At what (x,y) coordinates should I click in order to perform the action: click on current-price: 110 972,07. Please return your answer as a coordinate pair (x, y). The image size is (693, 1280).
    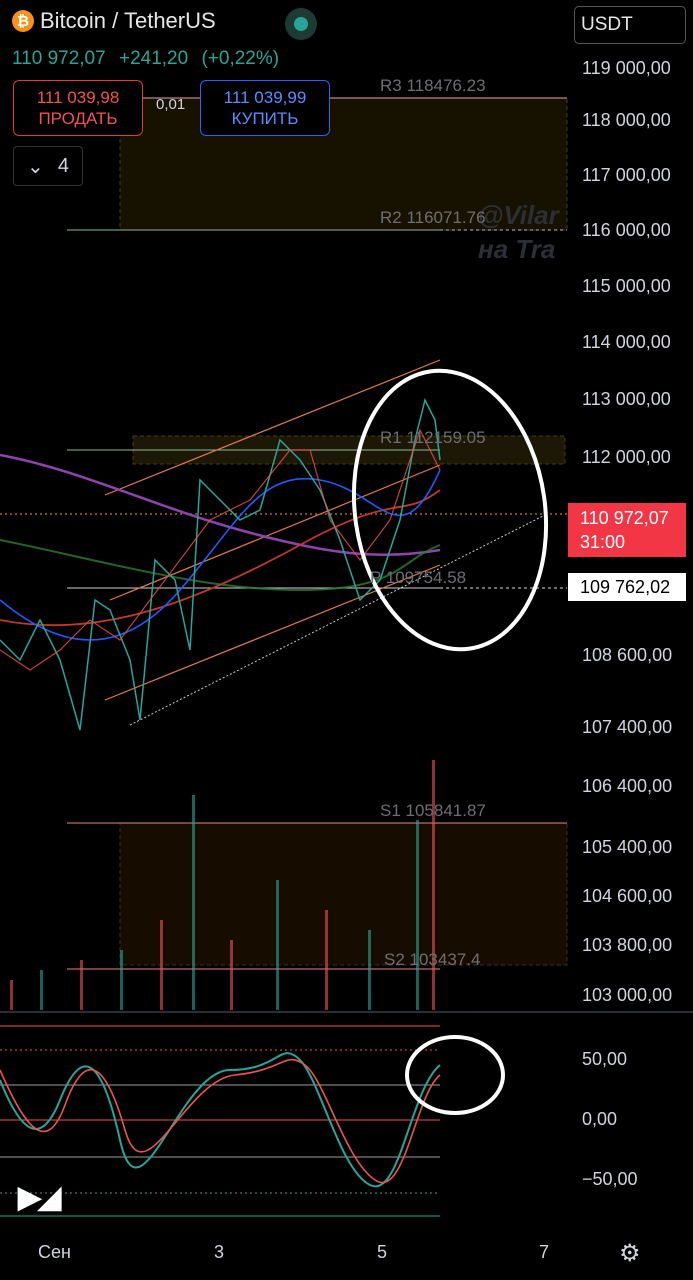
    Looking at the image, I should click on (624, 518).